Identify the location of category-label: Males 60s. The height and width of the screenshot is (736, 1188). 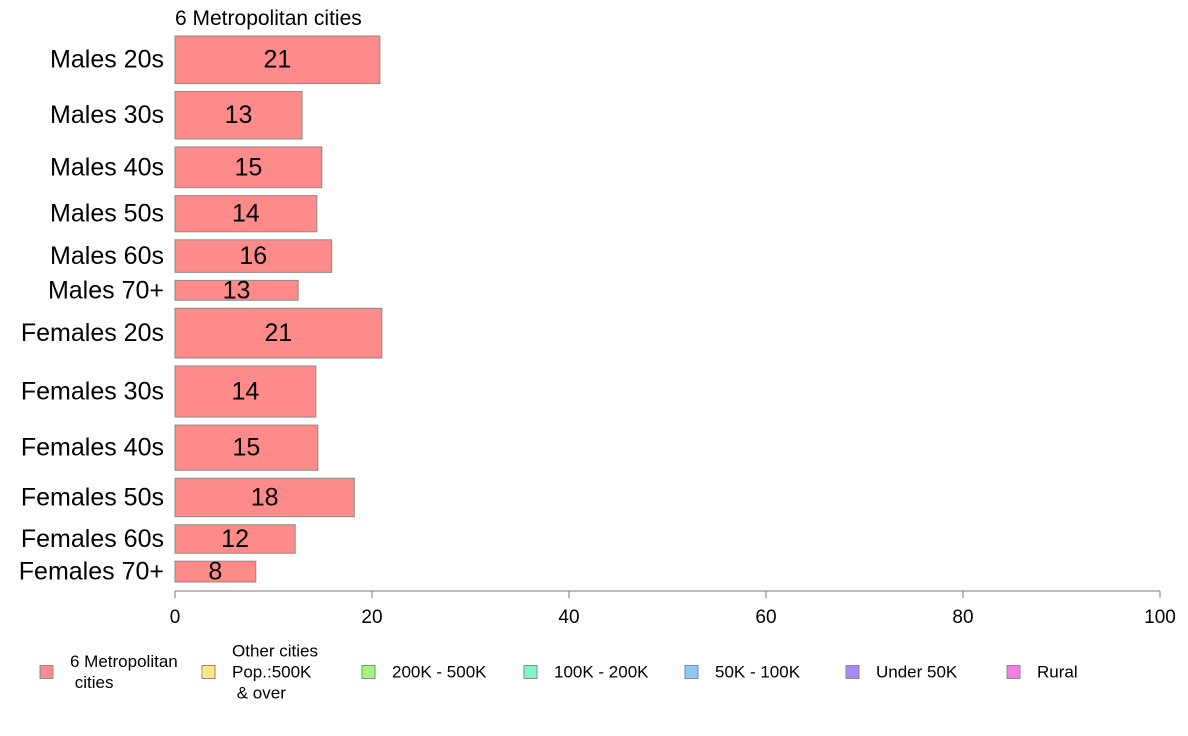
(107, 256).